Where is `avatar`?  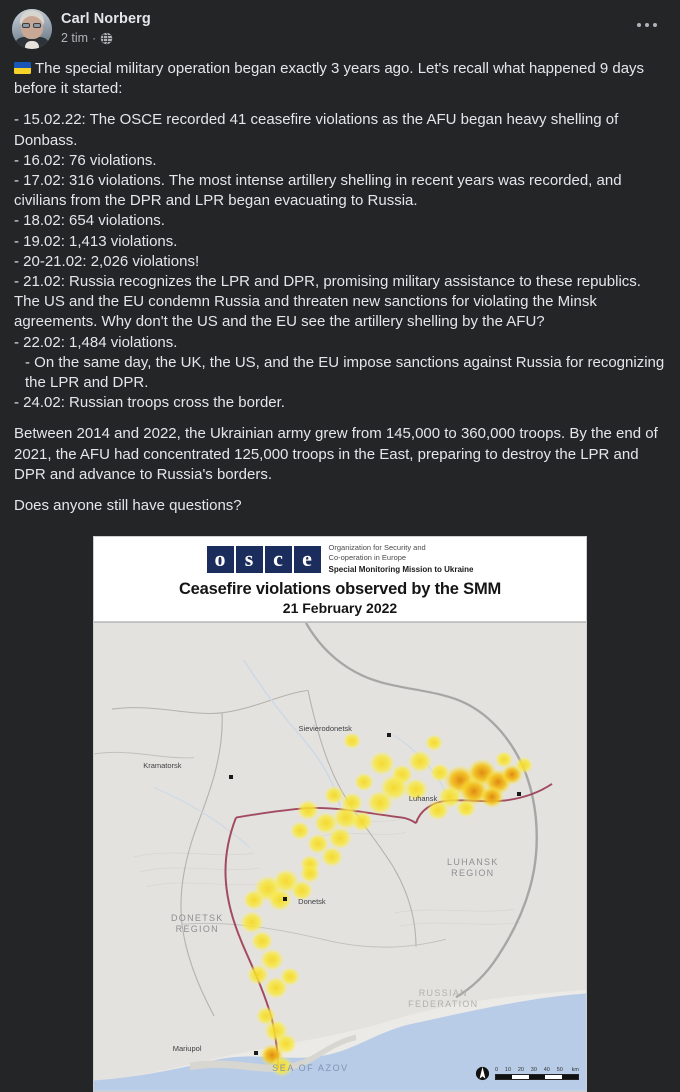 avatar is located at coordinates (32, 29).